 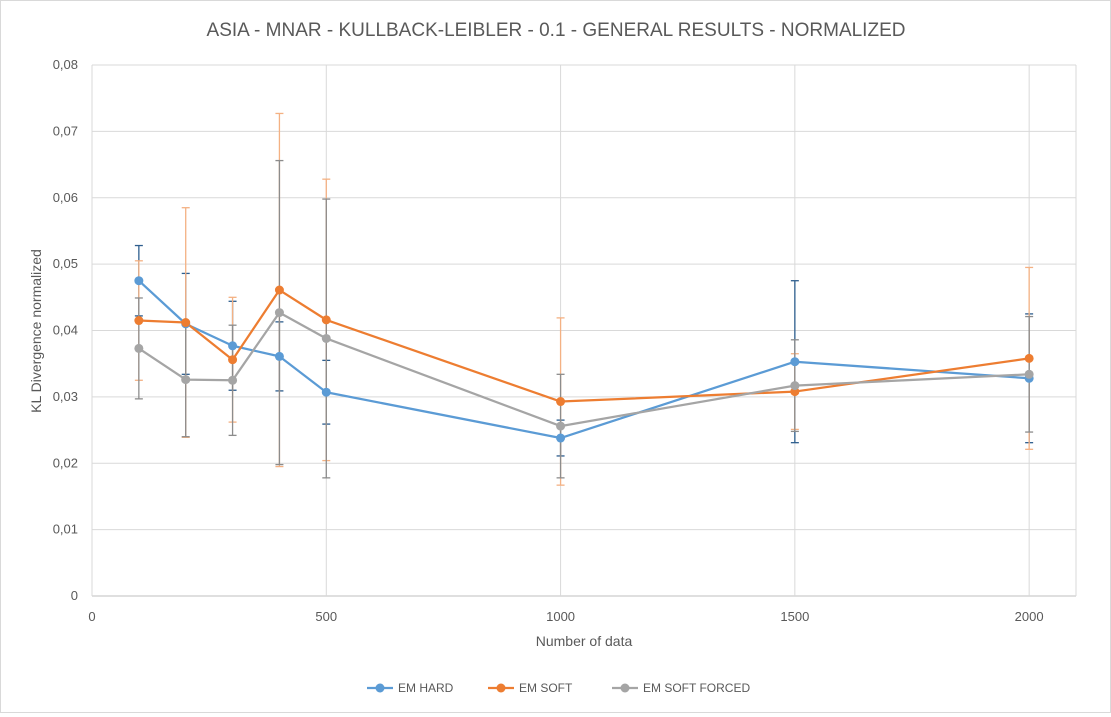 What do you see at coordinates (426, 688) in the screenshot?
I see `legend-label: EM HARD` at bounding box center [426, 688].